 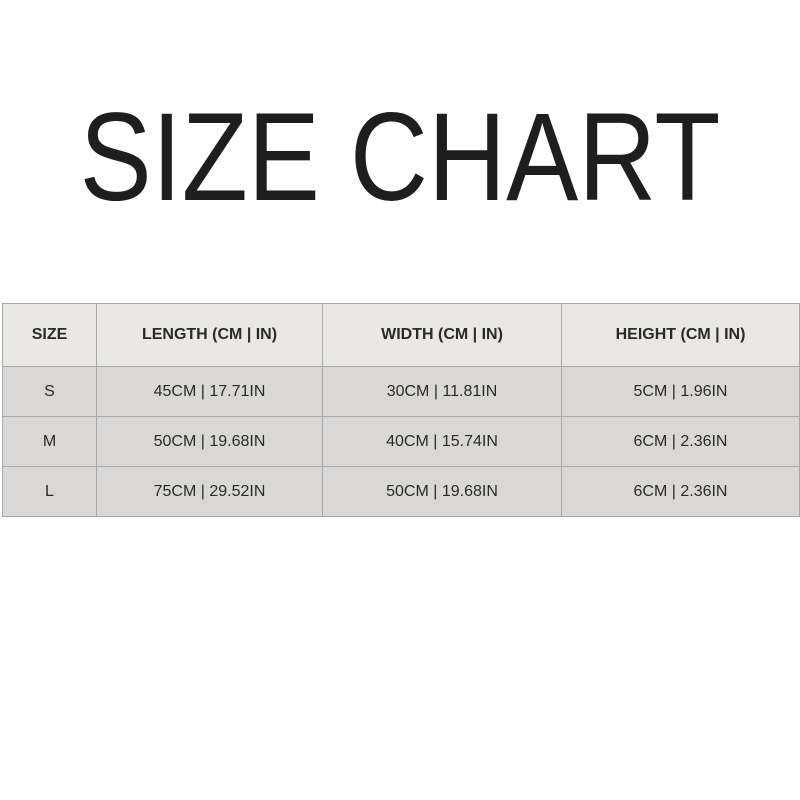 I want to click on cell-width: 50CM | 19.68IN, so click(x=442, y=491).